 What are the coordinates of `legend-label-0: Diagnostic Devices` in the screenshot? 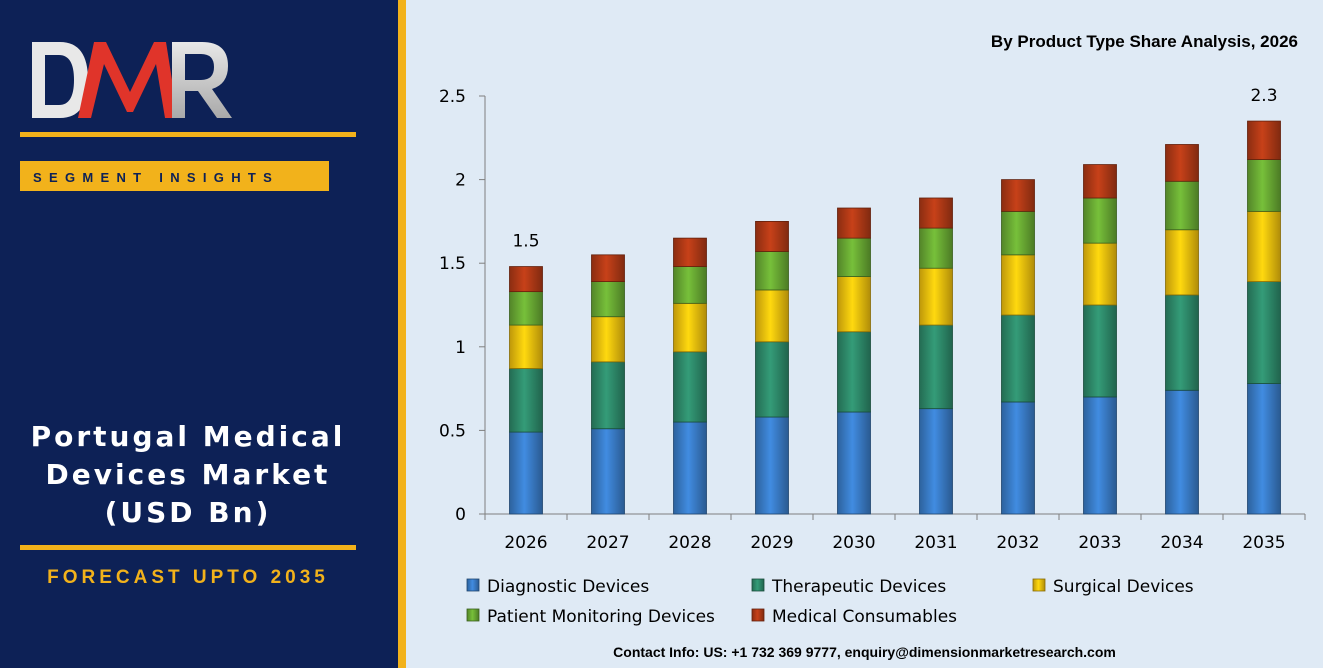 It's located at (568, 587).